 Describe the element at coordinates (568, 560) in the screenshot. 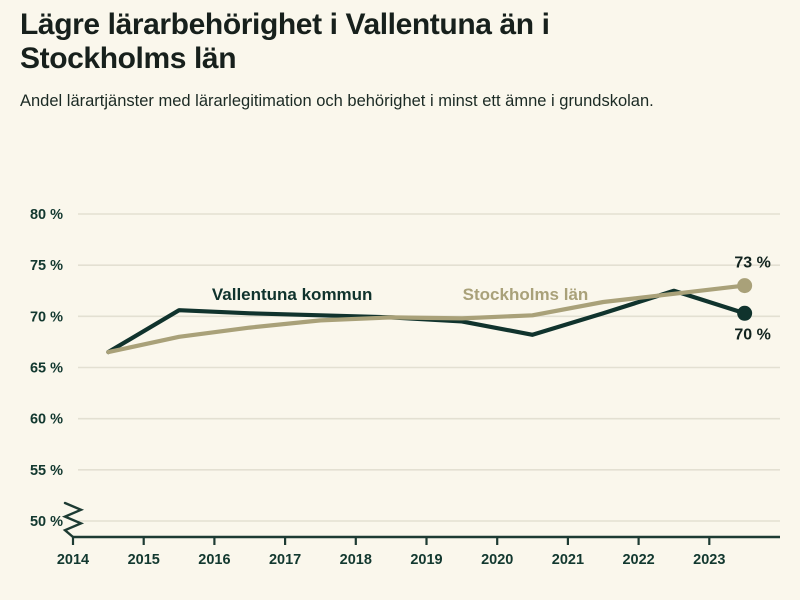

I see `x-tick-label: 2021` at that location.